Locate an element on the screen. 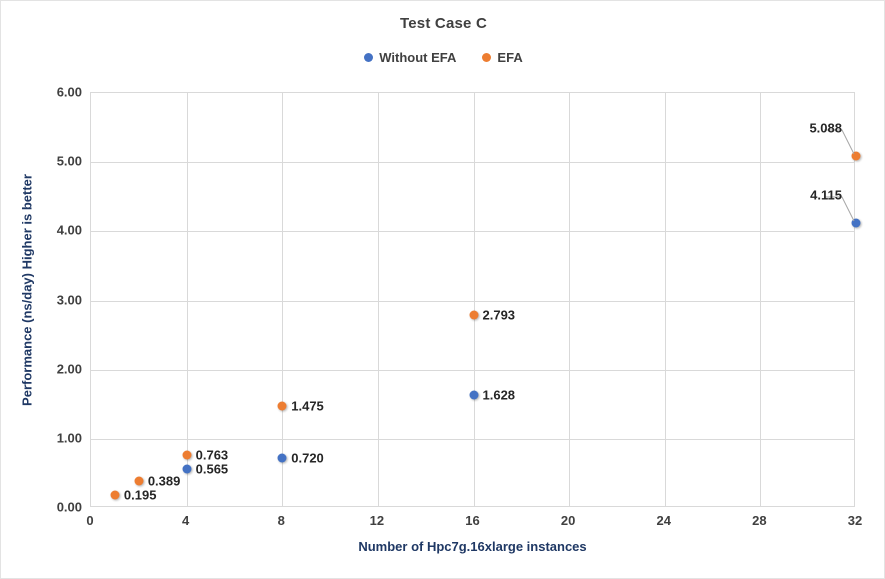  y-axis-tick-label: 4.00 is located at coordinates (69, 230).